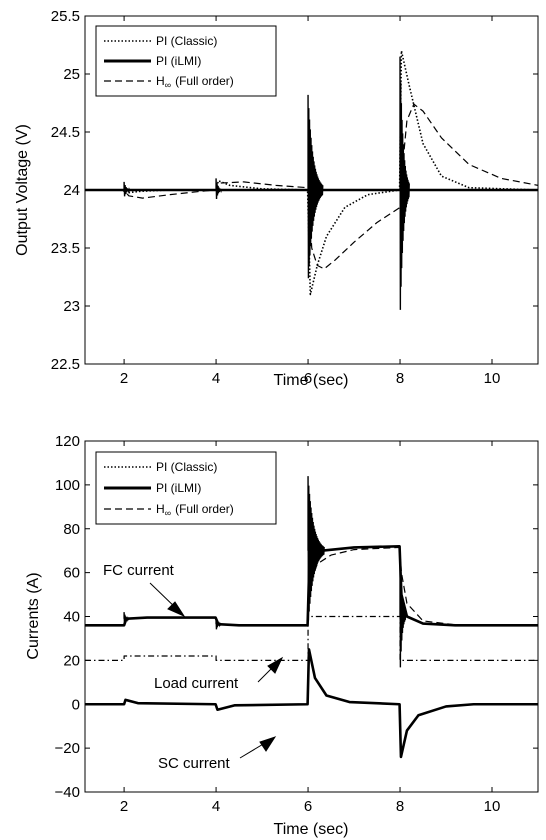 The height and width of the screenshot is (840, 546). What do you see at coordinates (178, 488) in the screenshot?
I see `legend2-label-pi-ilmi: PI (iLMI)` at bounding box center [178, 488].